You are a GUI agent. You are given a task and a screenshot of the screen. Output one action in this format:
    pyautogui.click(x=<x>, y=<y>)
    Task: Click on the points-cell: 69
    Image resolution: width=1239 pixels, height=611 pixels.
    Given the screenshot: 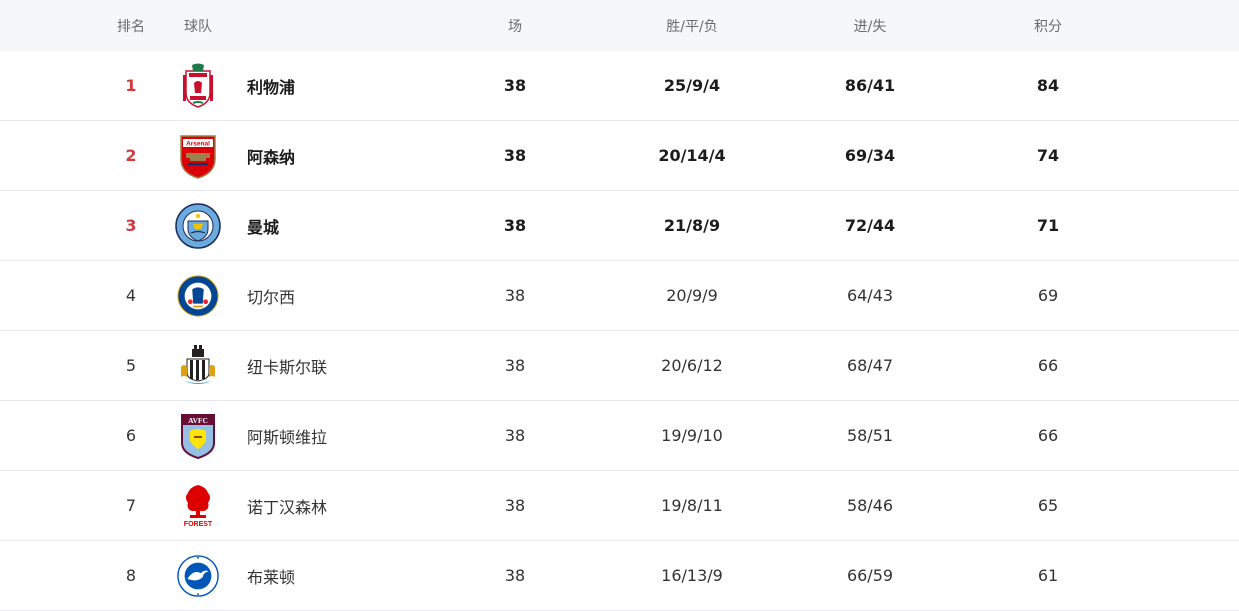 What is the action you would take?
    pyautogui.click(x=1048, y=295)
    